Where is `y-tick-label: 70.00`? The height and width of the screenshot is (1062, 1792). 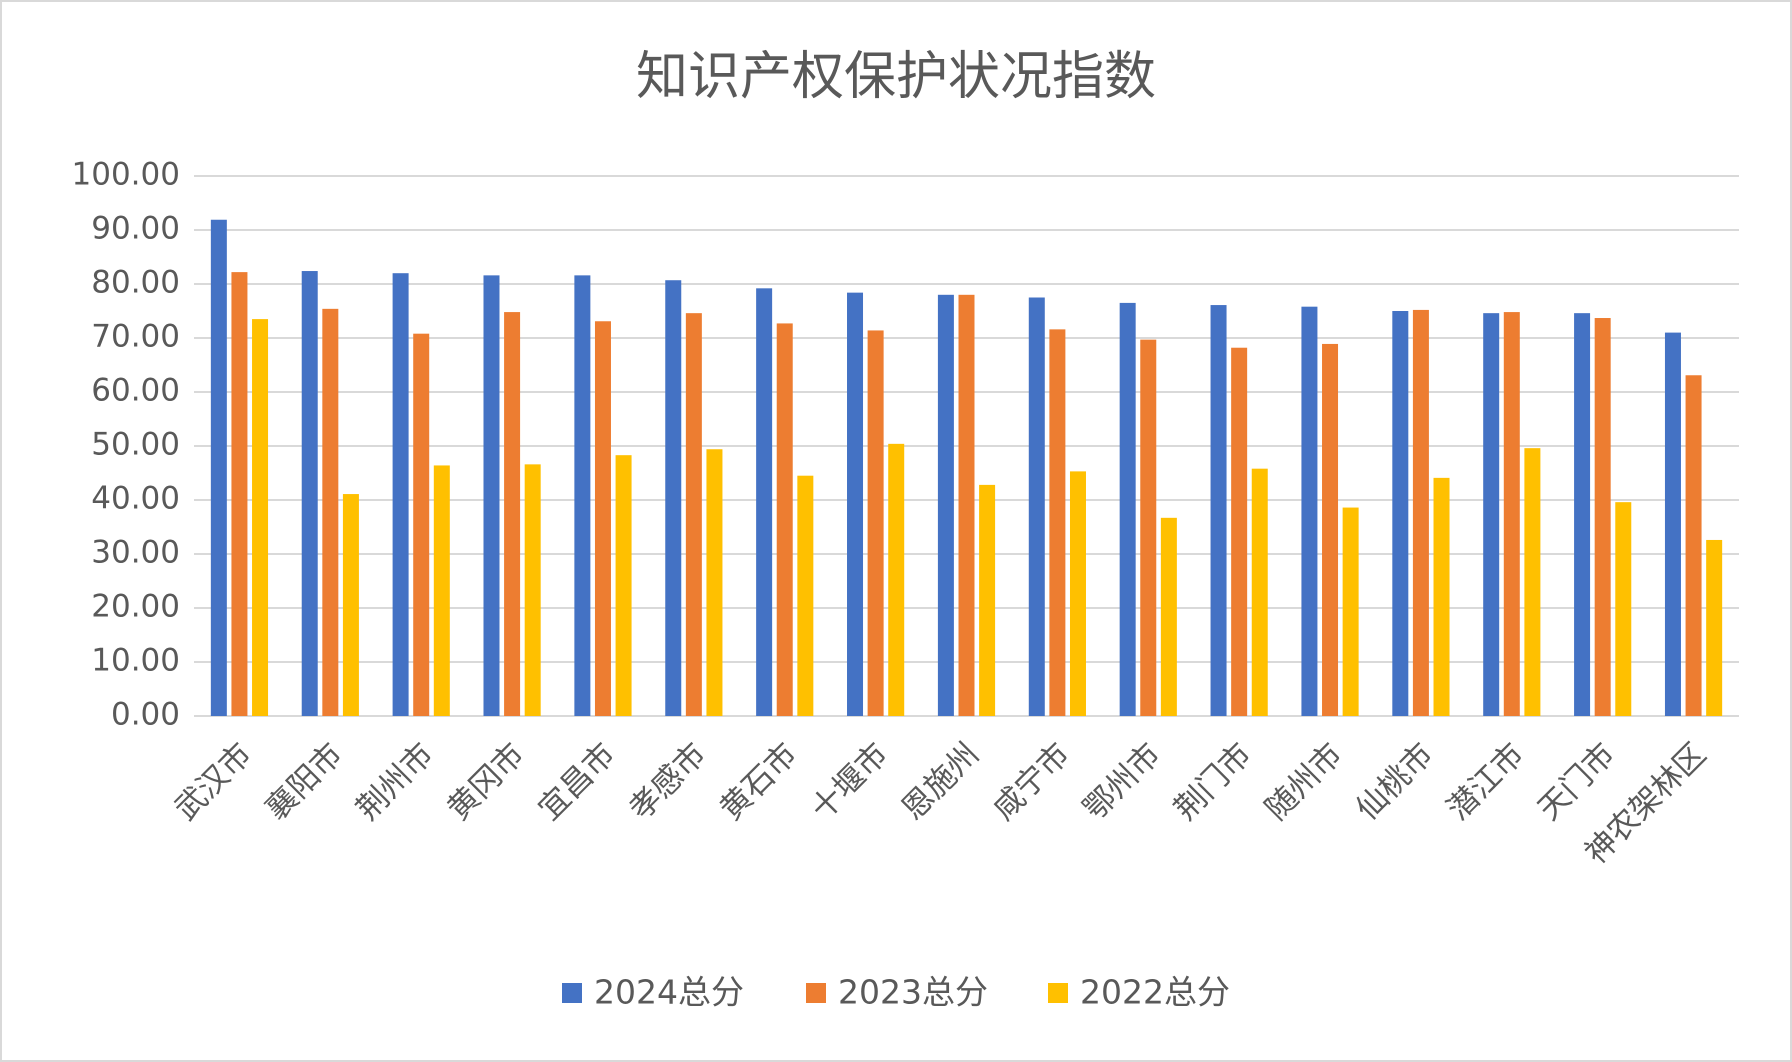
y-tick-label: 70.00 is located at coordinates (135, 337).